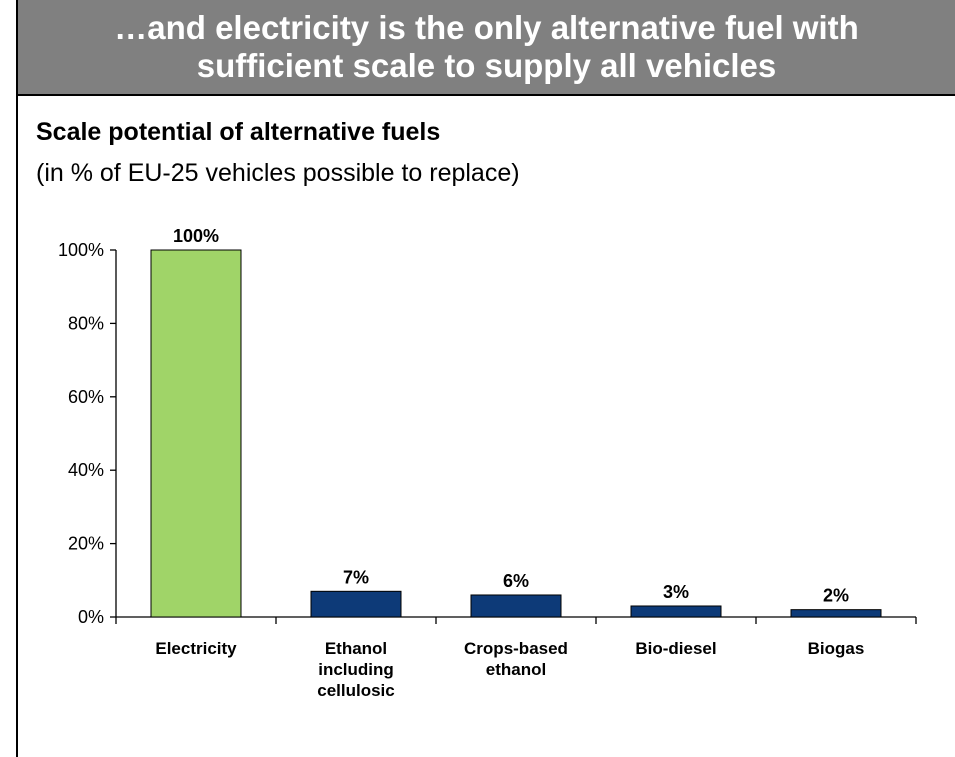 The width and height of the screenshot is (955, 757). Describe the element at coordinates (86, 323) in the screenshot. I see `y-tick-label: 80%` at that location.